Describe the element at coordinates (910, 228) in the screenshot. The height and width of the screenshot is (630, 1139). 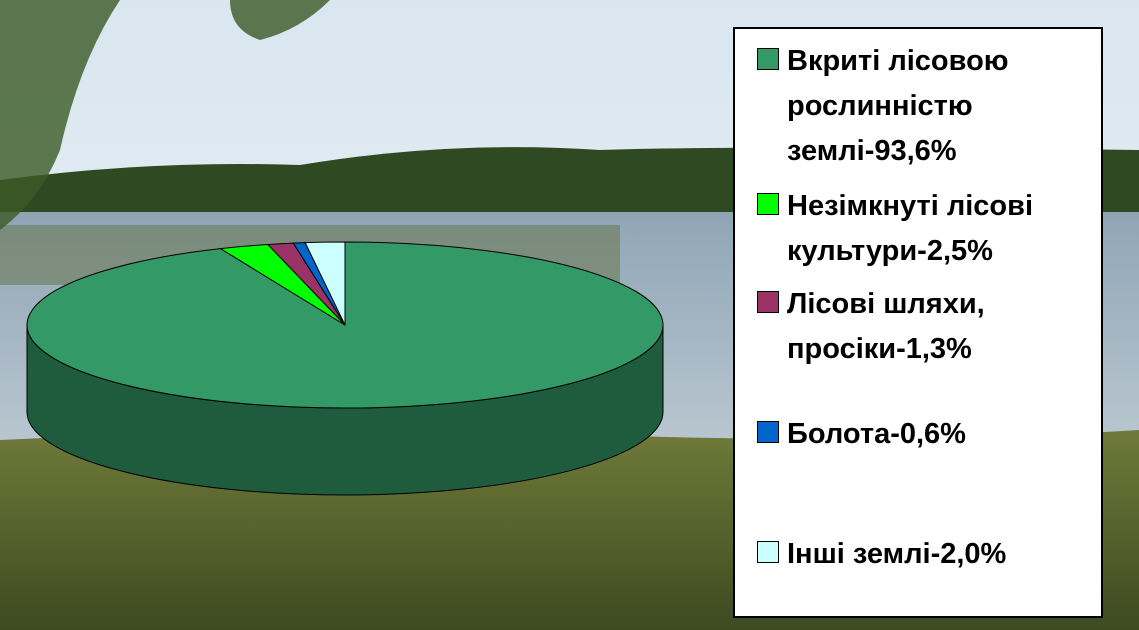
I see `legend-label: Незімкнуті лісові культури-2,5%` at that location.